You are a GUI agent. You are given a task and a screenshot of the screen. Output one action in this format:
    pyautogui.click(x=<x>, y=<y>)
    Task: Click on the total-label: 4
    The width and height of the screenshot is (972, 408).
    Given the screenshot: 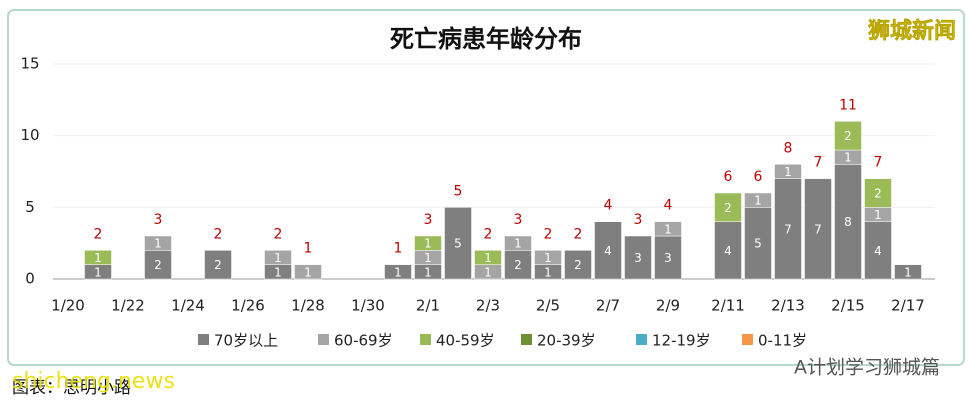 What is the action you would take?
    pyautogui.click(x=668, y=206)
    